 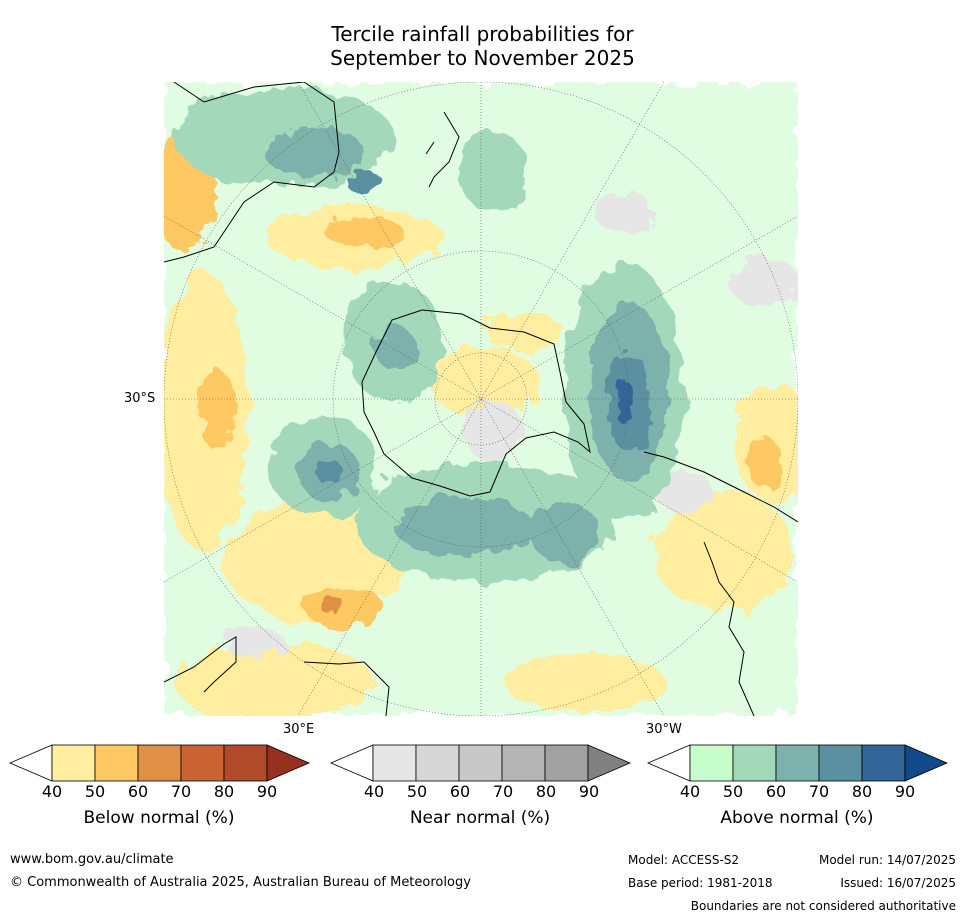 What do you see at coordinates (140, 398) in the screenshot?
I see `latitude-label-30s: 30°S` at bounding box center [140, 398].